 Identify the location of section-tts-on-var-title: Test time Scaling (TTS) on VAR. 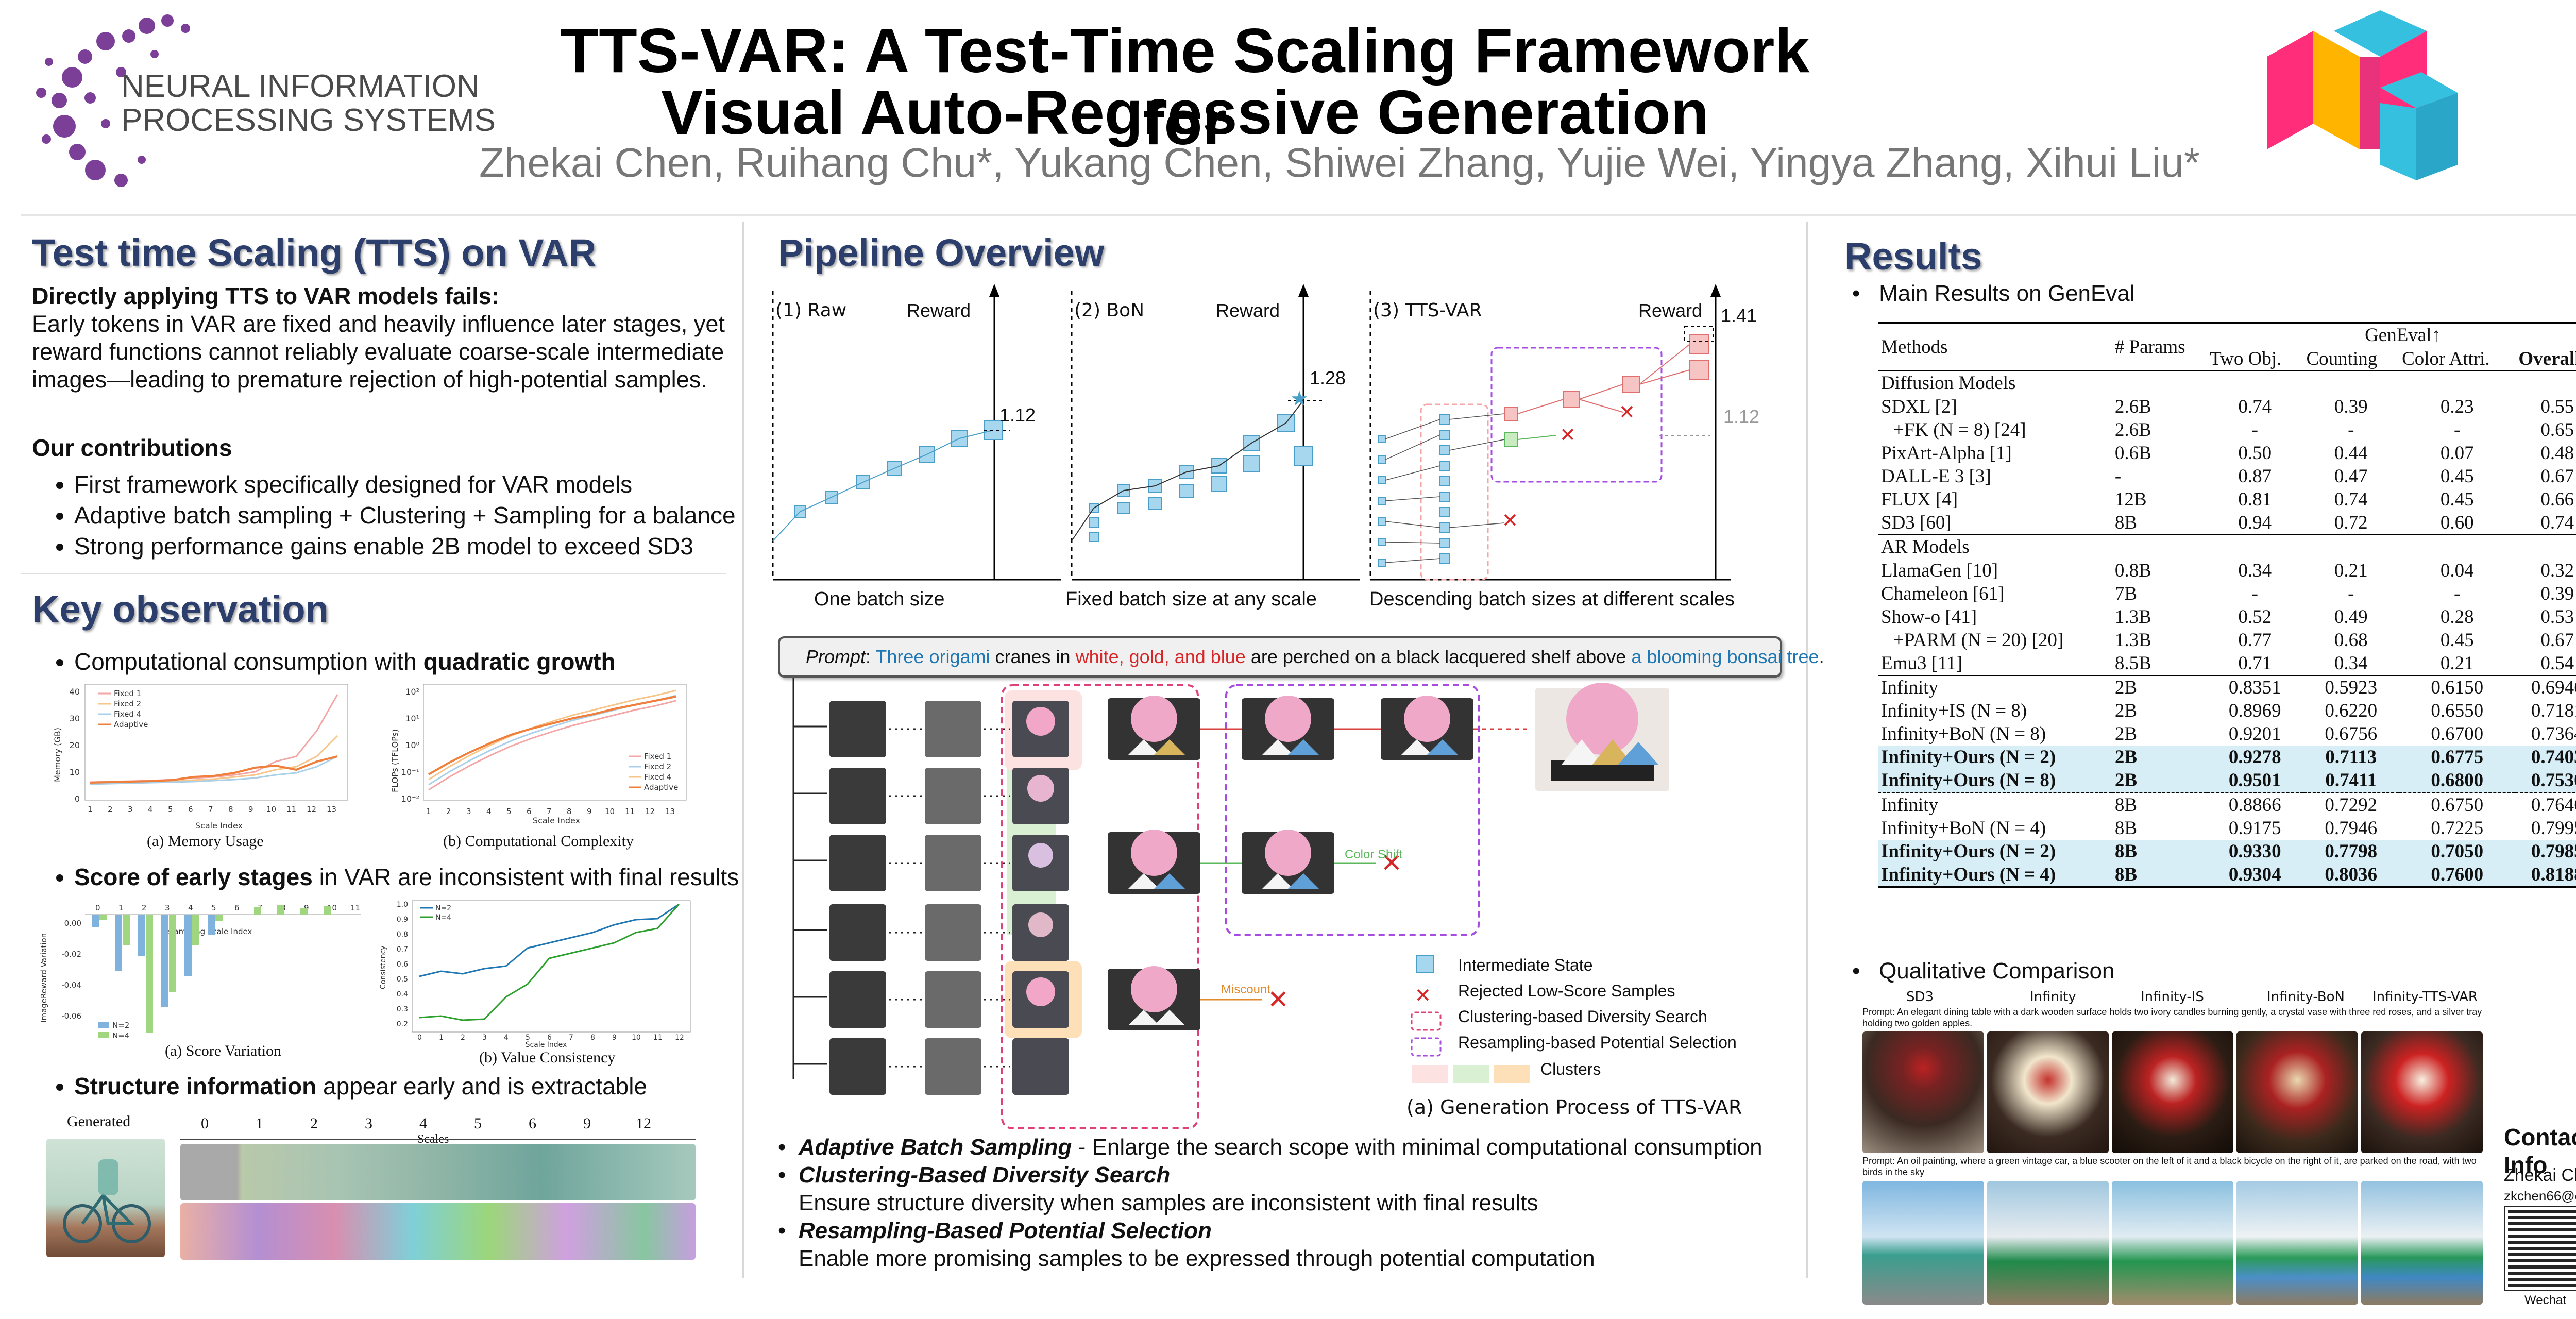
(314, 252).